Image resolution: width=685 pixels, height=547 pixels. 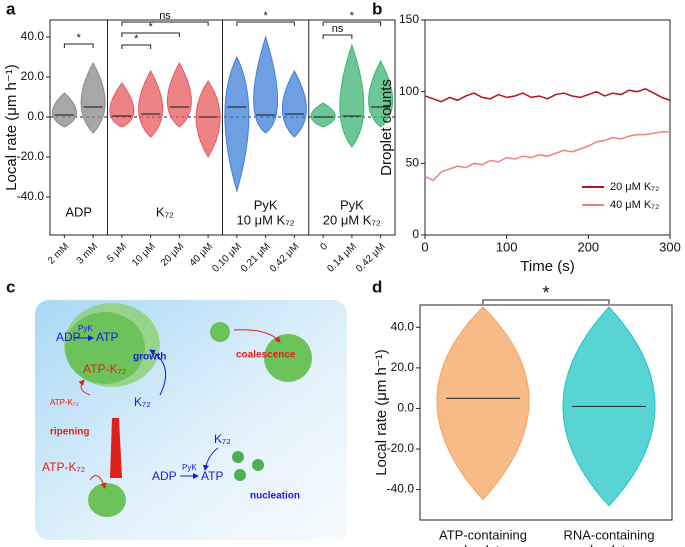 What do you see at coordinates (144, 255) in the screenshot?
I see `x-tick-label: 10 μM` at bounding box center [144, 255].